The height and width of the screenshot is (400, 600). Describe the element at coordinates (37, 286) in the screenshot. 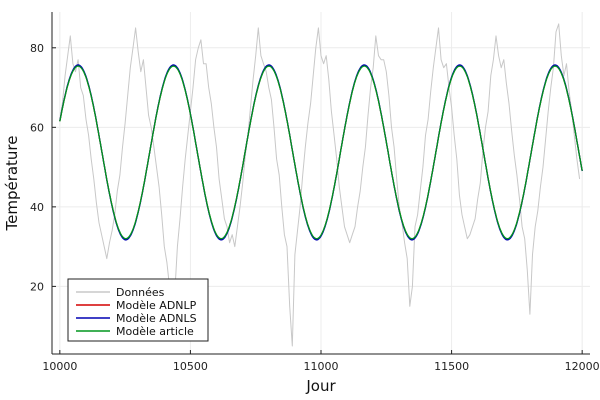

I see `y-tick-label: 20` at that location.